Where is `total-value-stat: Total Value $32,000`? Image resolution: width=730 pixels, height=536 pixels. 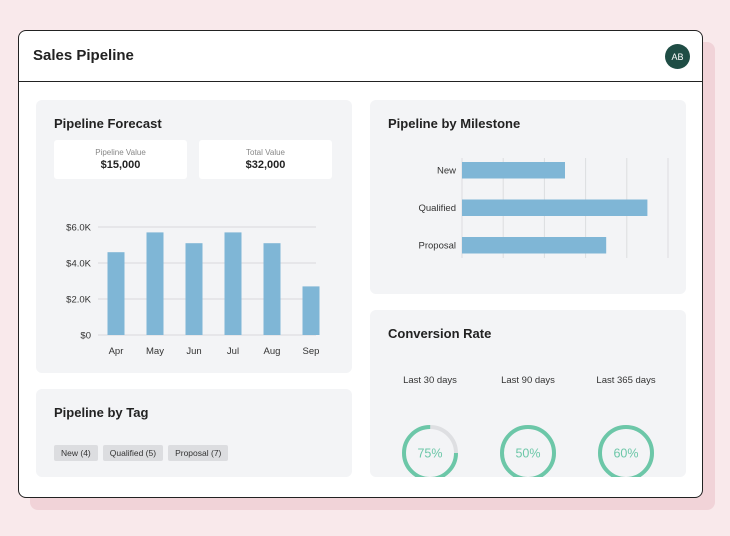 total-value-stat: Total Value $32,000 is located at coordinates (265, 159).